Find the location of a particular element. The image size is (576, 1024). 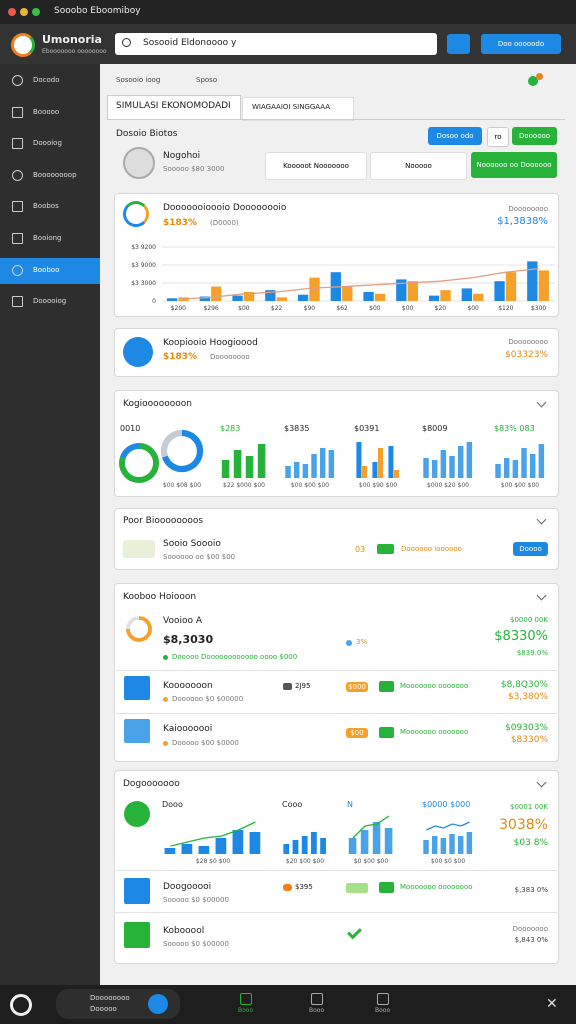

sidebar-item: Booooo is located at coordinates (46, 111).